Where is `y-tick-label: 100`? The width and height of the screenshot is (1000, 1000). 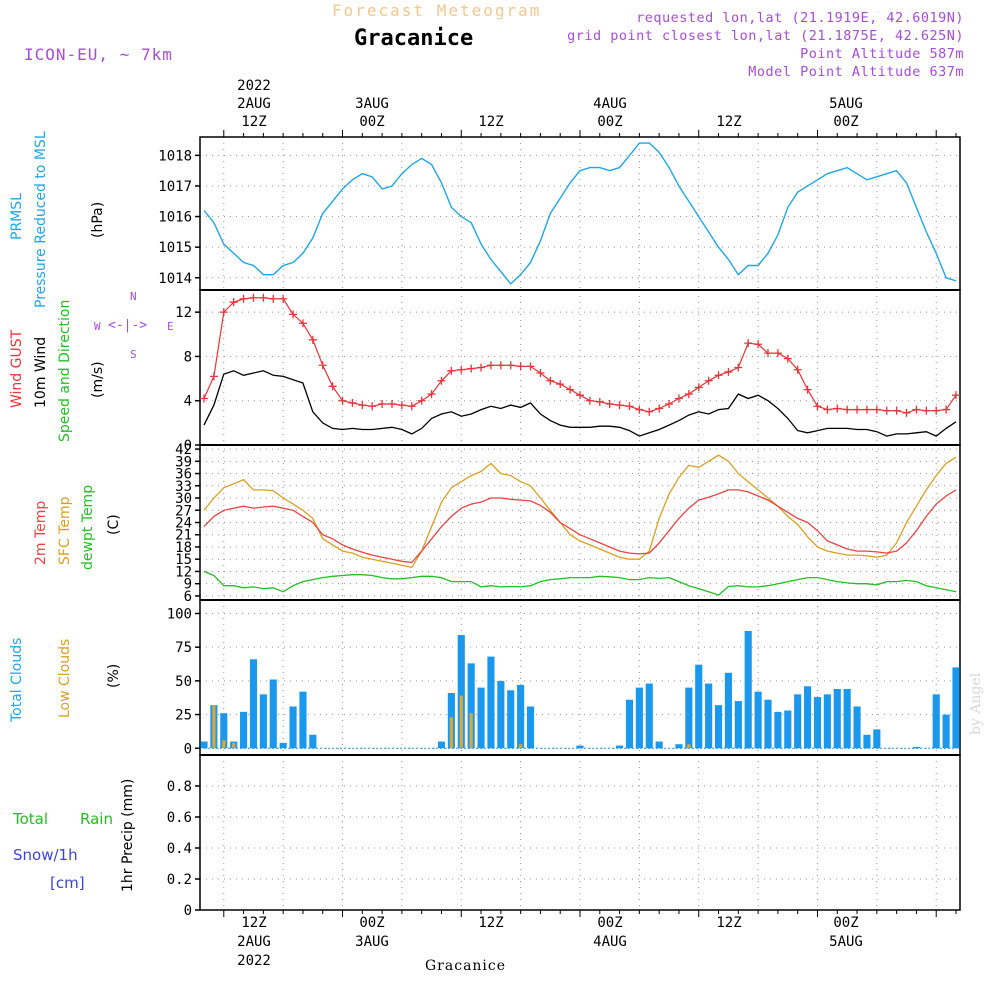 y-tick-label: 100 is located at coordinates (179, 614).